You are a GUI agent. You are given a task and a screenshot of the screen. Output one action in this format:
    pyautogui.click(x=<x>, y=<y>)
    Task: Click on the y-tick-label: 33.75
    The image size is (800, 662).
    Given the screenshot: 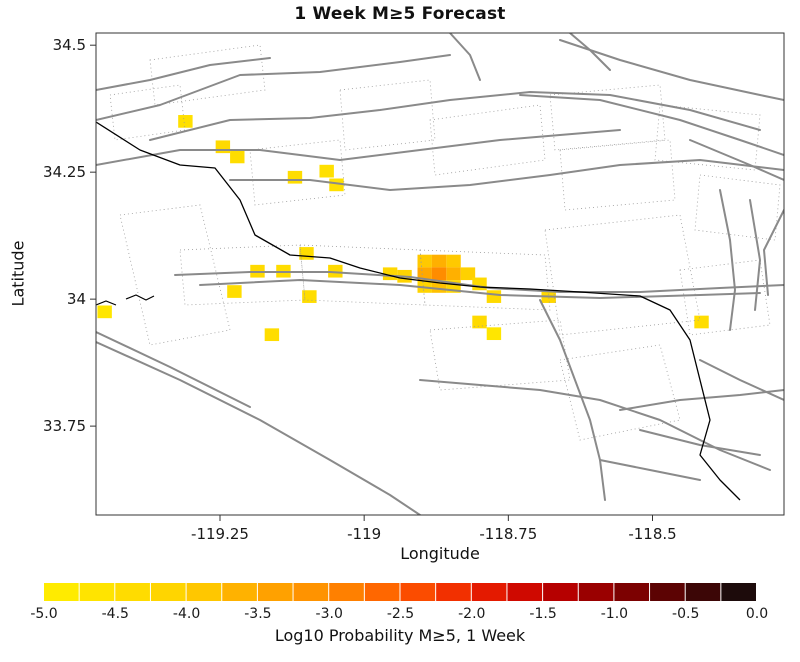 What is the action you would take?
    pyautogui.click(x=64, y=426)
    